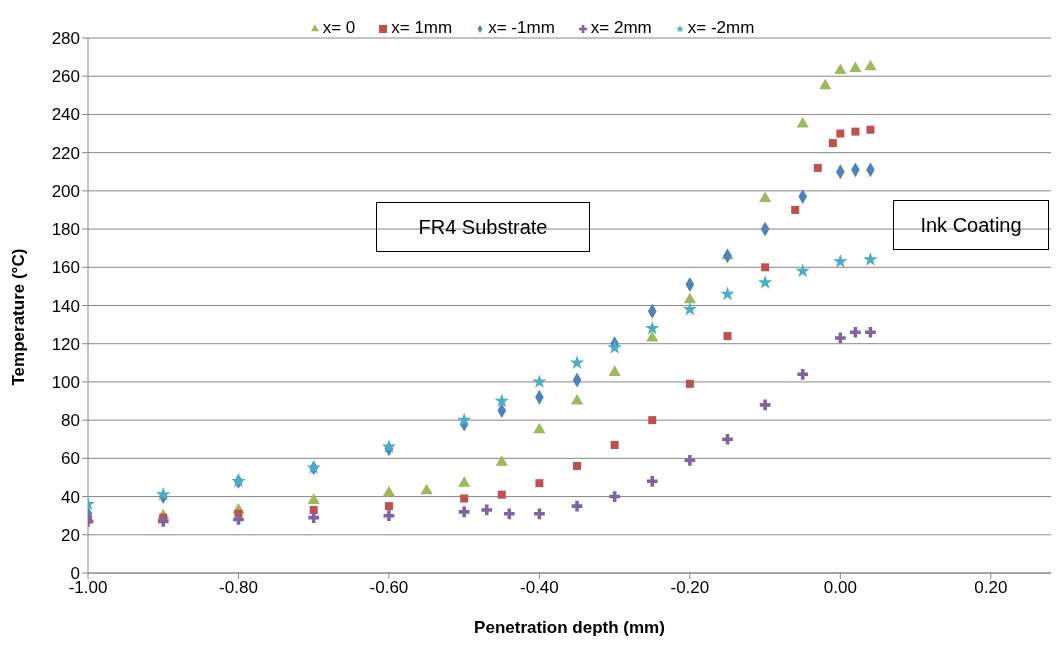 The width and height of the screenshot is (1059, 671). What do you see at coordinates (65, 344) in the screenshot?
I see `y-tick-label: 120` at bounding box center [65, 344].